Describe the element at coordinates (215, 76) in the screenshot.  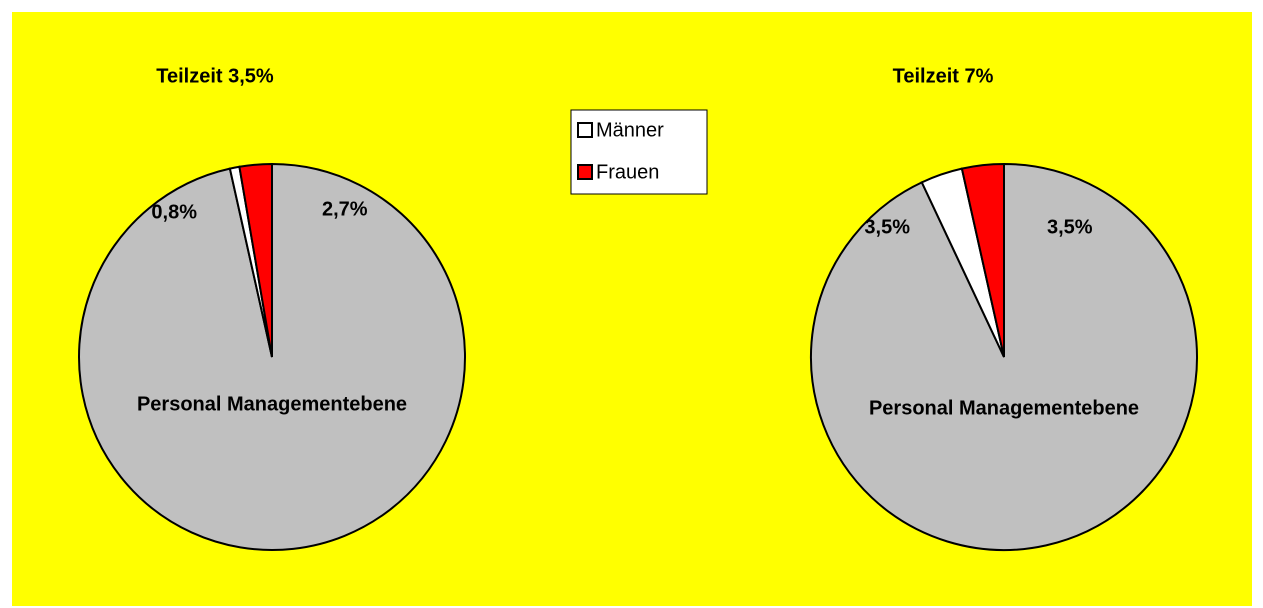
I see `chart-title: Teilzeit 3,5%` at that location.